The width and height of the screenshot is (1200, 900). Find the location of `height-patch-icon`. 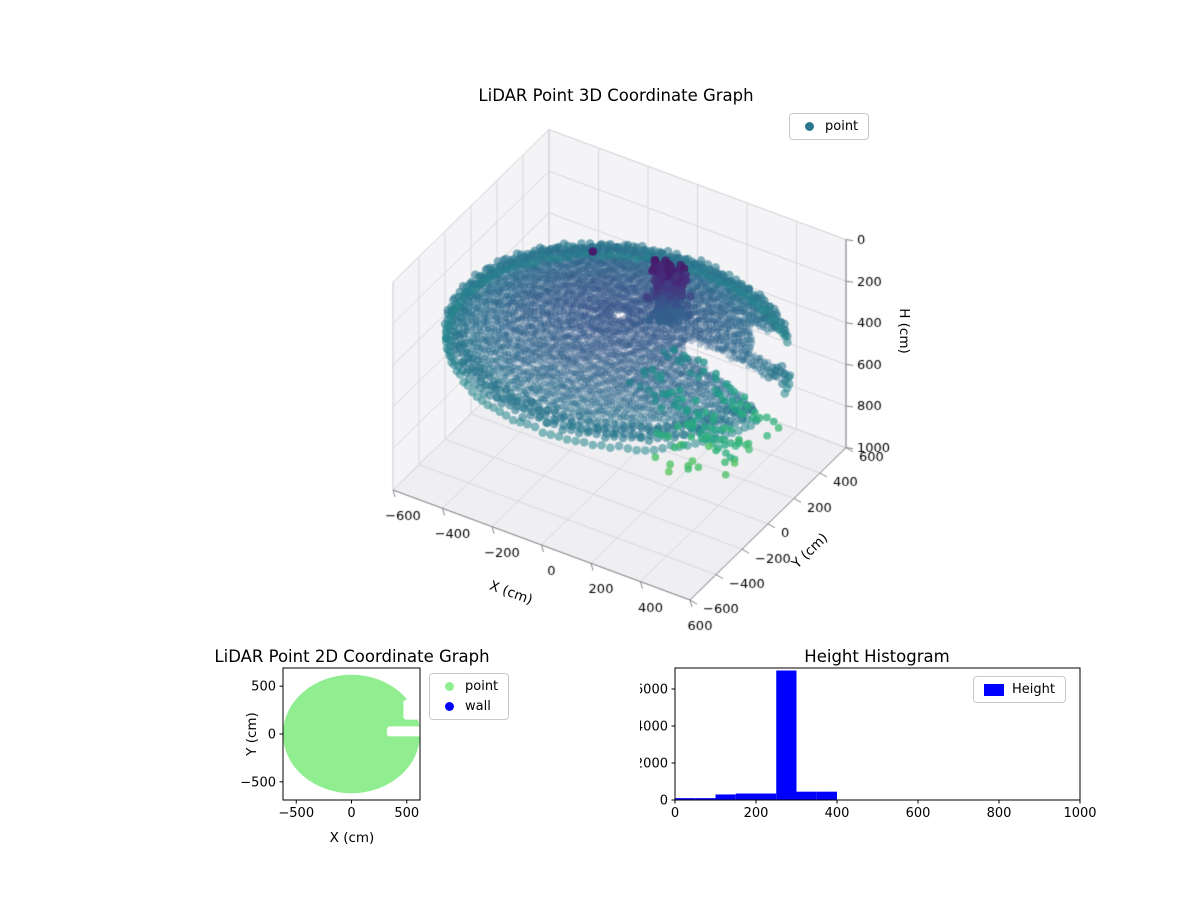

height-patch-icon is located at coordinates (994, 689).